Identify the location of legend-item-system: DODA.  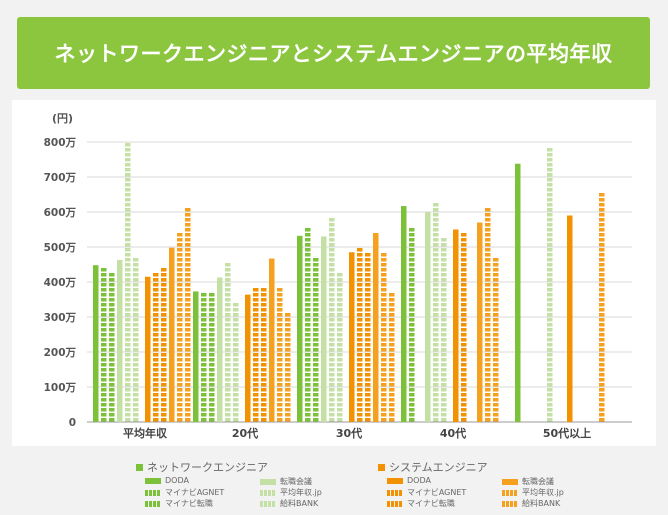
(409, 480).